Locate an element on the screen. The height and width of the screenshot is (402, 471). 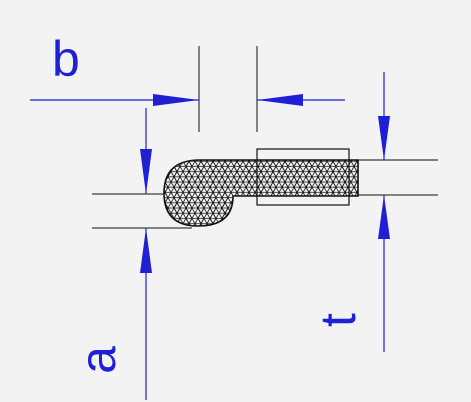
arrow-a-bottom is located at coordinates (146, 250).